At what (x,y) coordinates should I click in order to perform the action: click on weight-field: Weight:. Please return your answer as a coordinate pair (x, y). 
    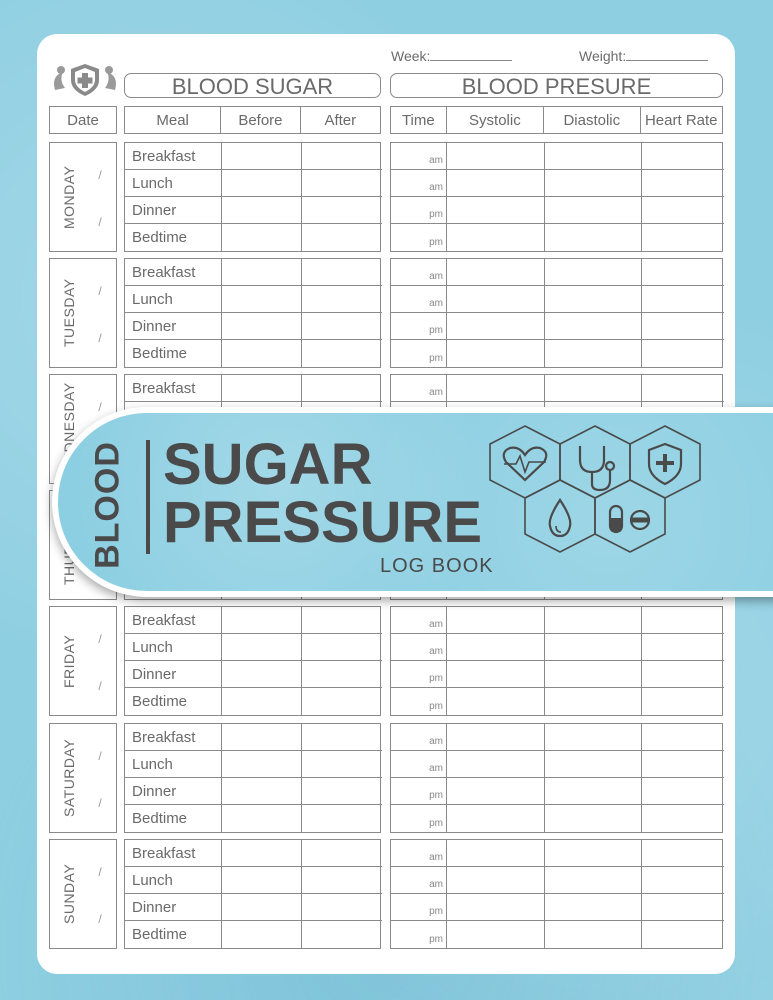
    Looking at the image, I should click on (644, 56).